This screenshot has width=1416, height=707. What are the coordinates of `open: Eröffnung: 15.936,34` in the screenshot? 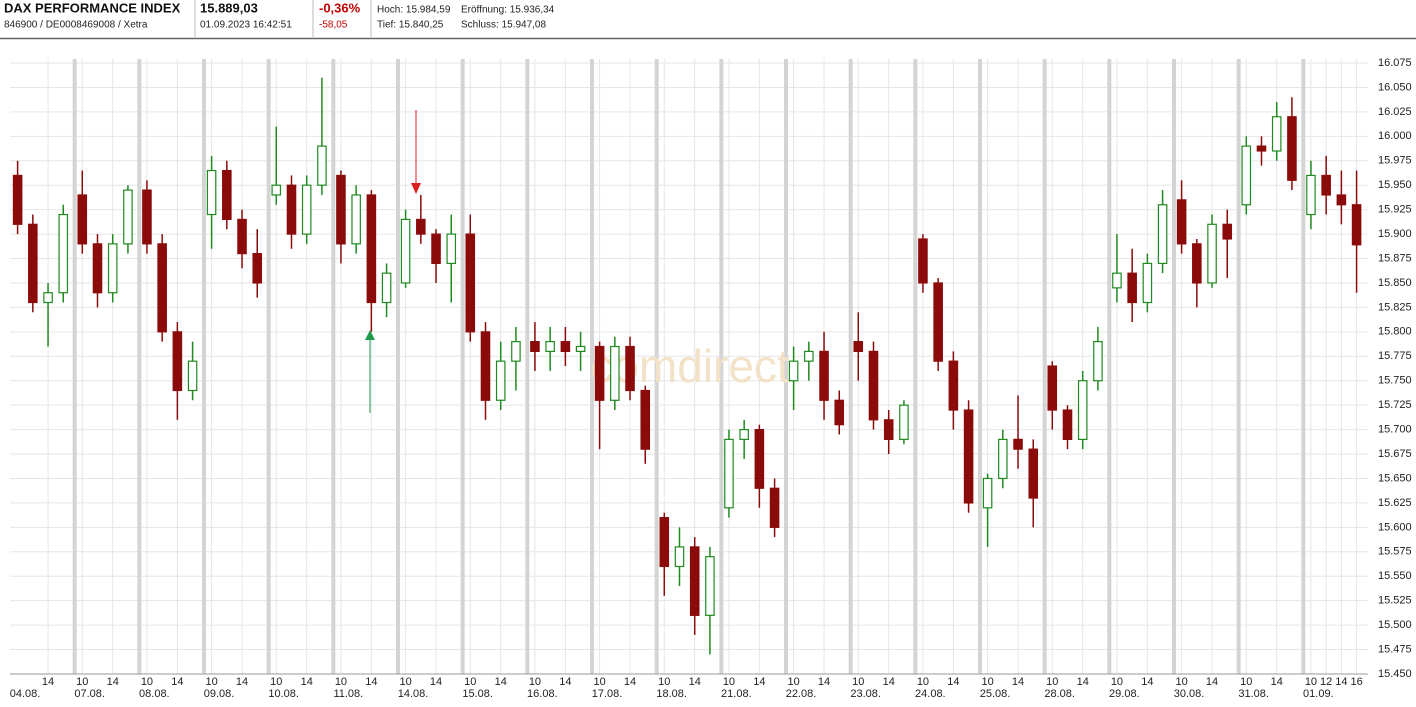 It's located at (508, 10).